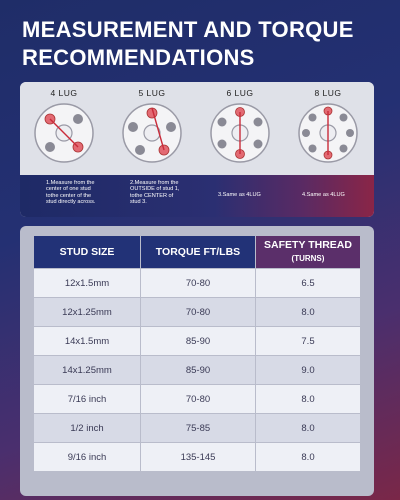 This screenshot has height=500, width=400. What do you see at coordinates (87, 312) in the screenshot?
I see `stud-size-cell: 12x1.25mm` at bounding box center [87, 312].